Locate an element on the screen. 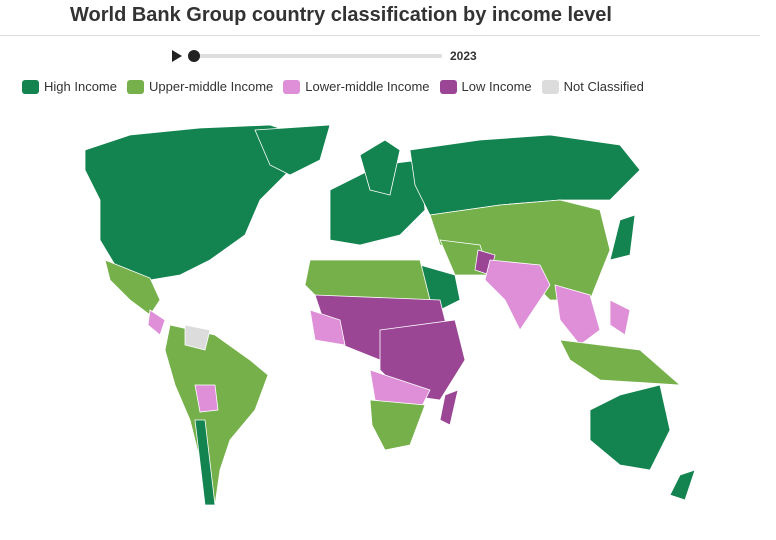 The height and width of the screenshot is (540, 776). legend-item: Low Income is located at coordinates (485, 86).